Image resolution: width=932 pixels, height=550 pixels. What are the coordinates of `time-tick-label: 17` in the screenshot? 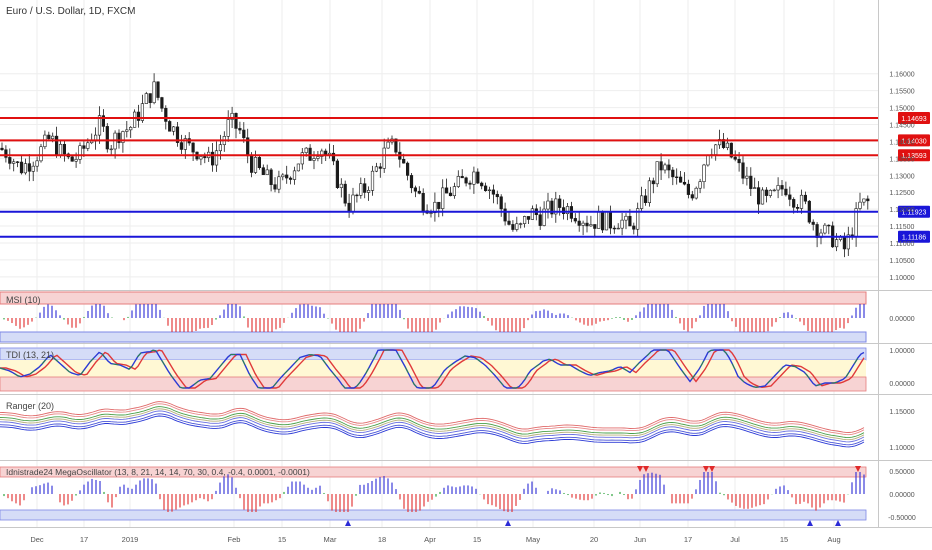 It's located at (688, 539).